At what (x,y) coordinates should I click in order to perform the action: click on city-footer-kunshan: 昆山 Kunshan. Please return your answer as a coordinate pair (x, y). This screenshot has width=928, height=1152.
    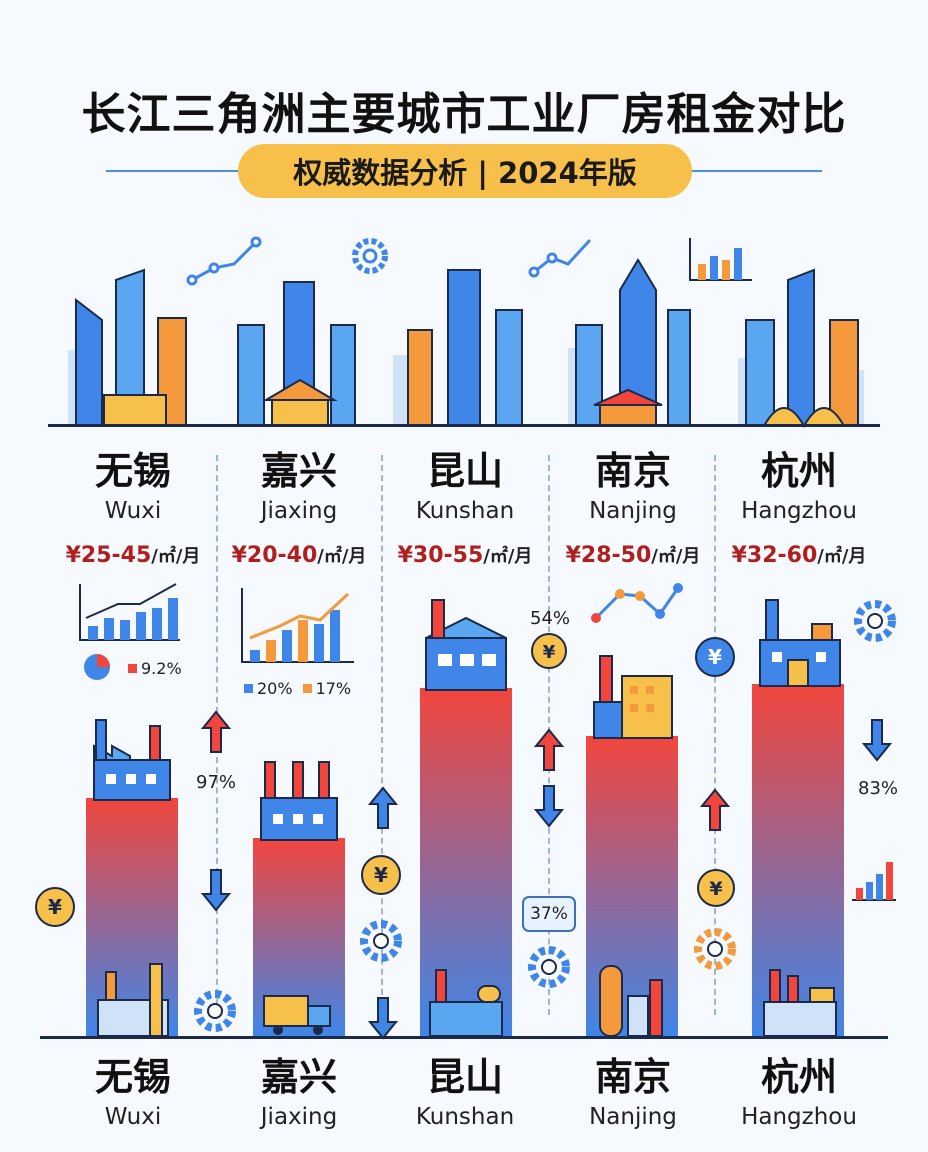
    Looking at the image, I should click on (465, 1092).